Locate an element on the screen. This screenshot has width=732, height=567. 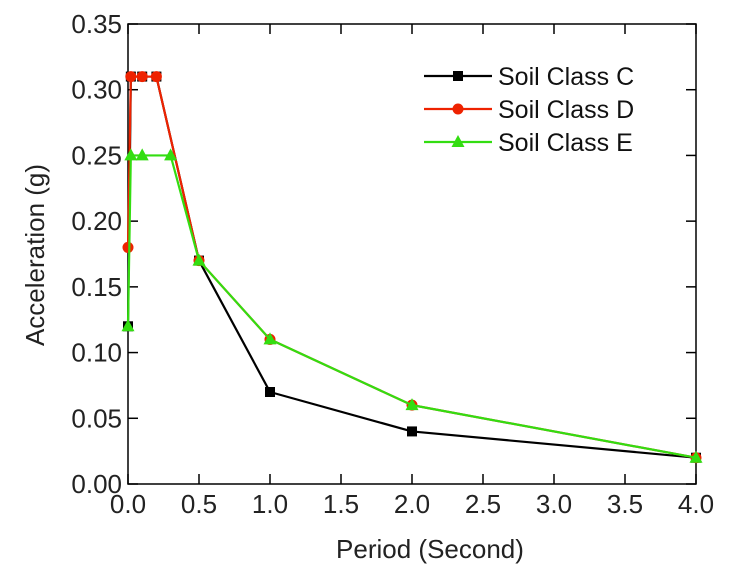
x-tick-label: 1.0 is located at coordinates (270, 504).